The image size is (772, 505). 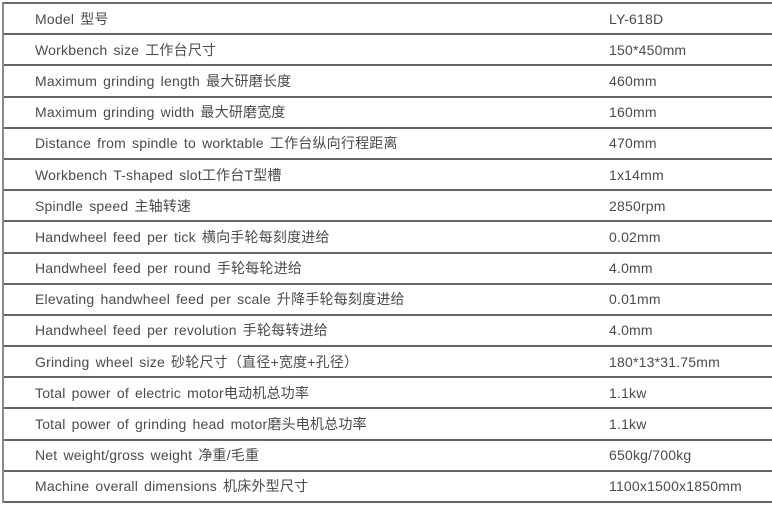 I want to click on spec-row: Total power of electric motor电动机总功率 1.1kw, so click(x=388, y=394).